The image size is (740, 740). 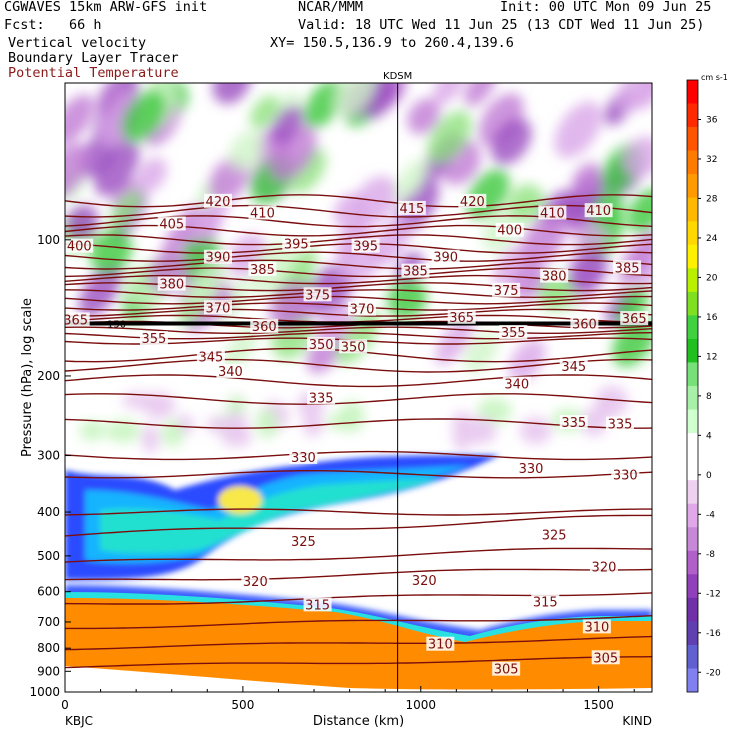 I want to click on theta-label-text: 410, so click(x=262, y=213).